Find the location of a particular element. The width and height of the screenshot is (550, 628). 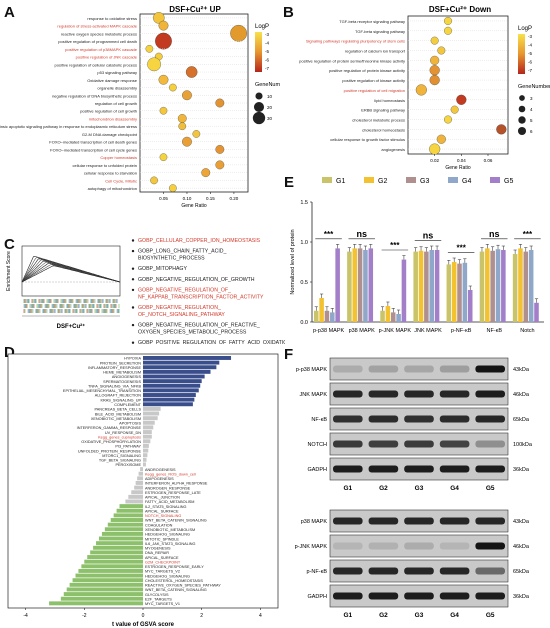

x-axis-label: Gene Ratio is located at coordinates (194, 206).